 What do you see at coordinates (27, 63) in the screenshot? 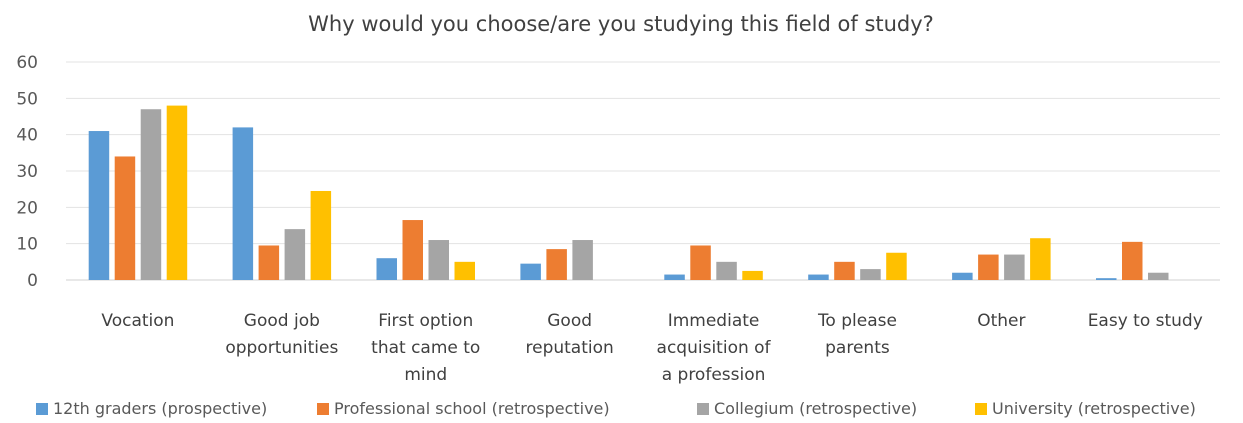
I see `y-tick-label: 60` at bounding box center [27, 63].